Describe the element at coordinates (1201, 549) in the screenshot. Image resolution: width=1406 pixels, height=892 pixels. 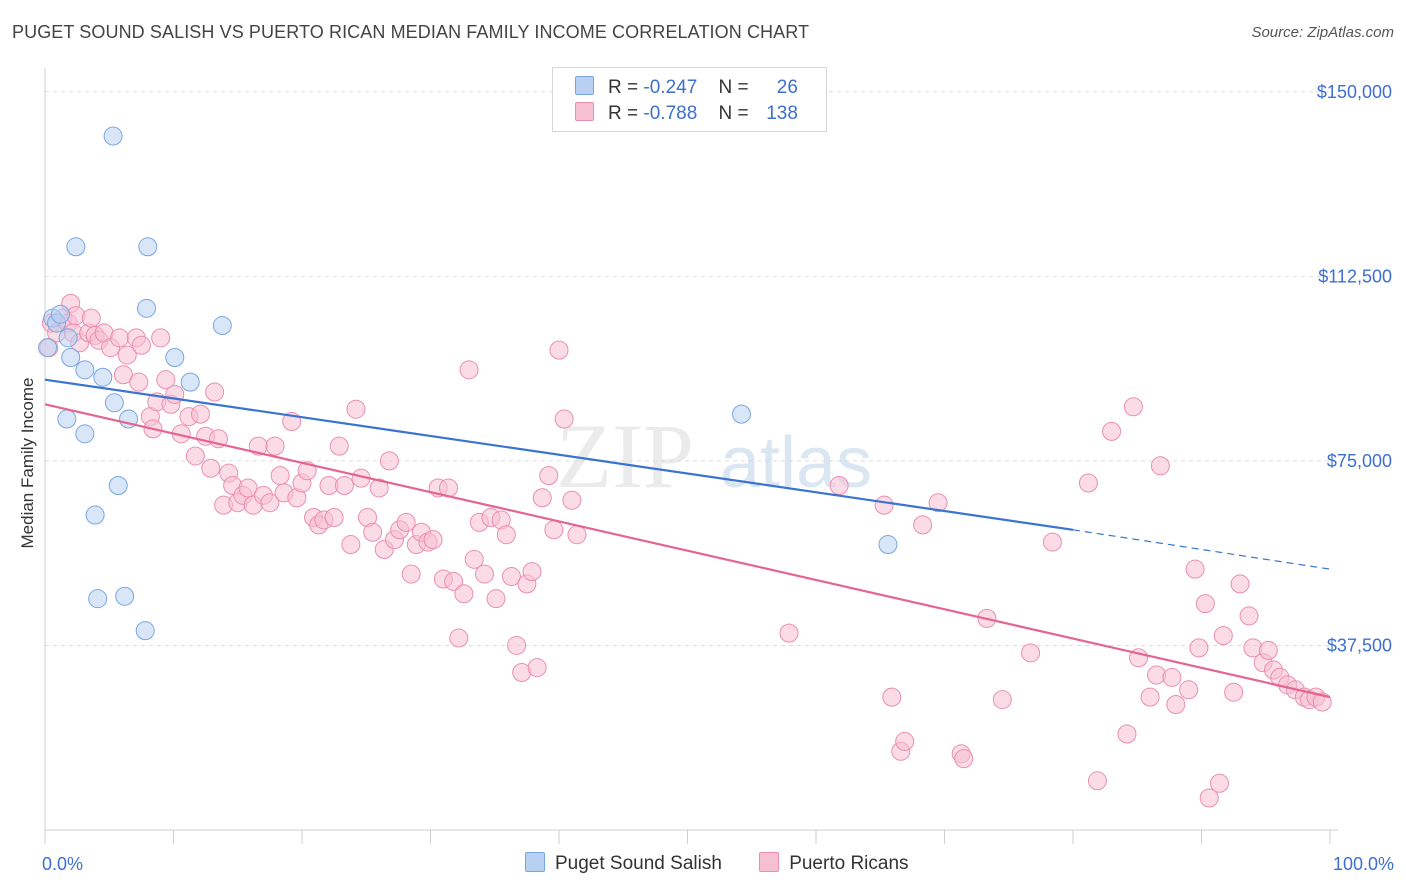
I see `trend-line-salish-extrapolated` at that location.